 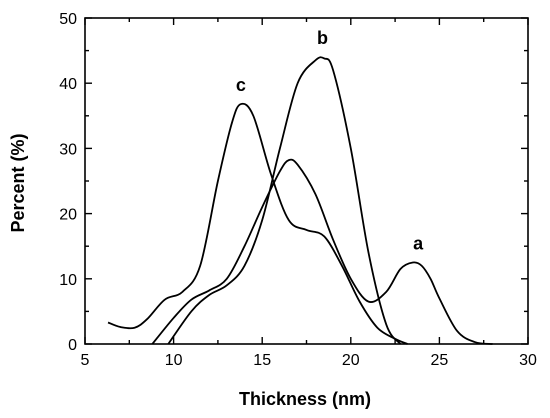 What do you see at coordinates (68, 84) in the screenshot?
I see `y-tick-label: 40` at bounding box center [68, 84].